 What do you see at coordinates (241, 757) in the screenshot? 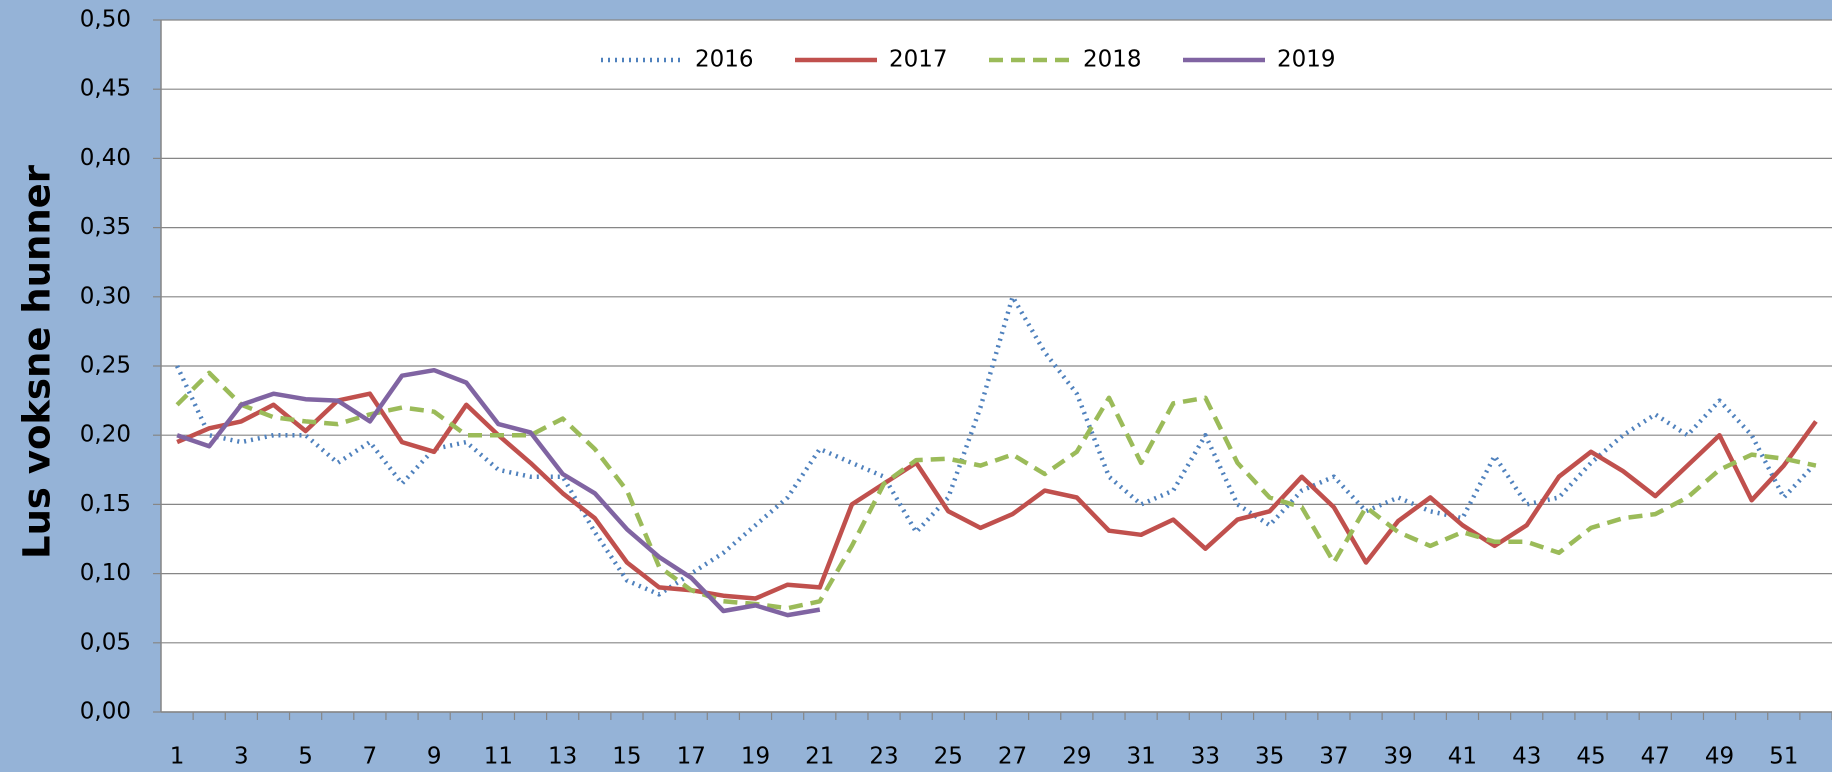
I see `x-tick-label: 3` at bounding box center [241, 757].